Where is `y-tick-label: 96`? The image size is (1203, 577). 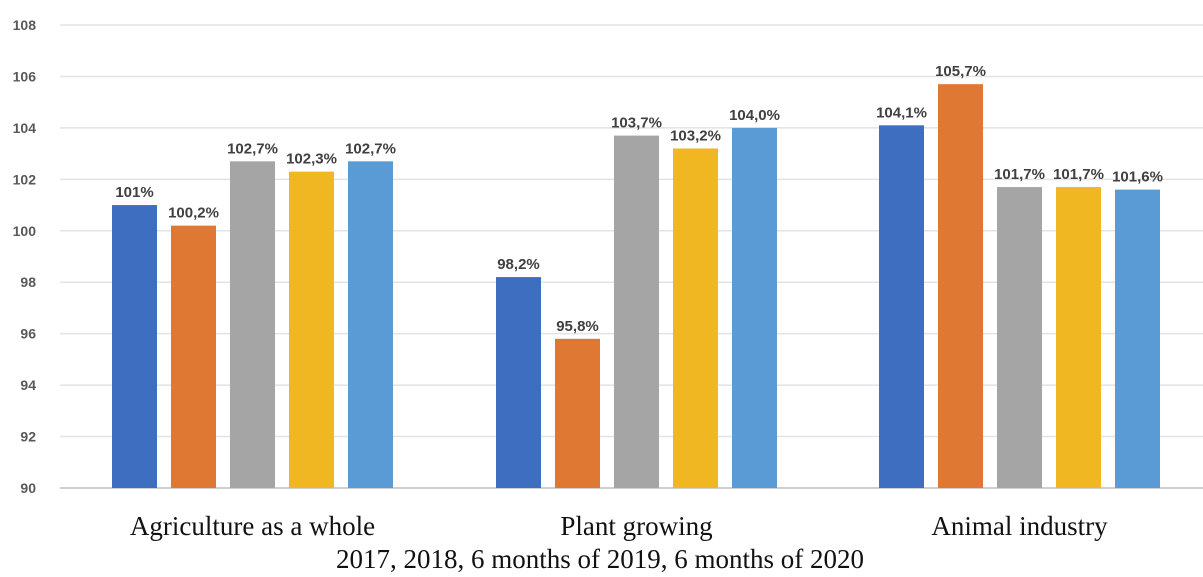
y-tick-label: 96 is located at coordinates (28, 334).